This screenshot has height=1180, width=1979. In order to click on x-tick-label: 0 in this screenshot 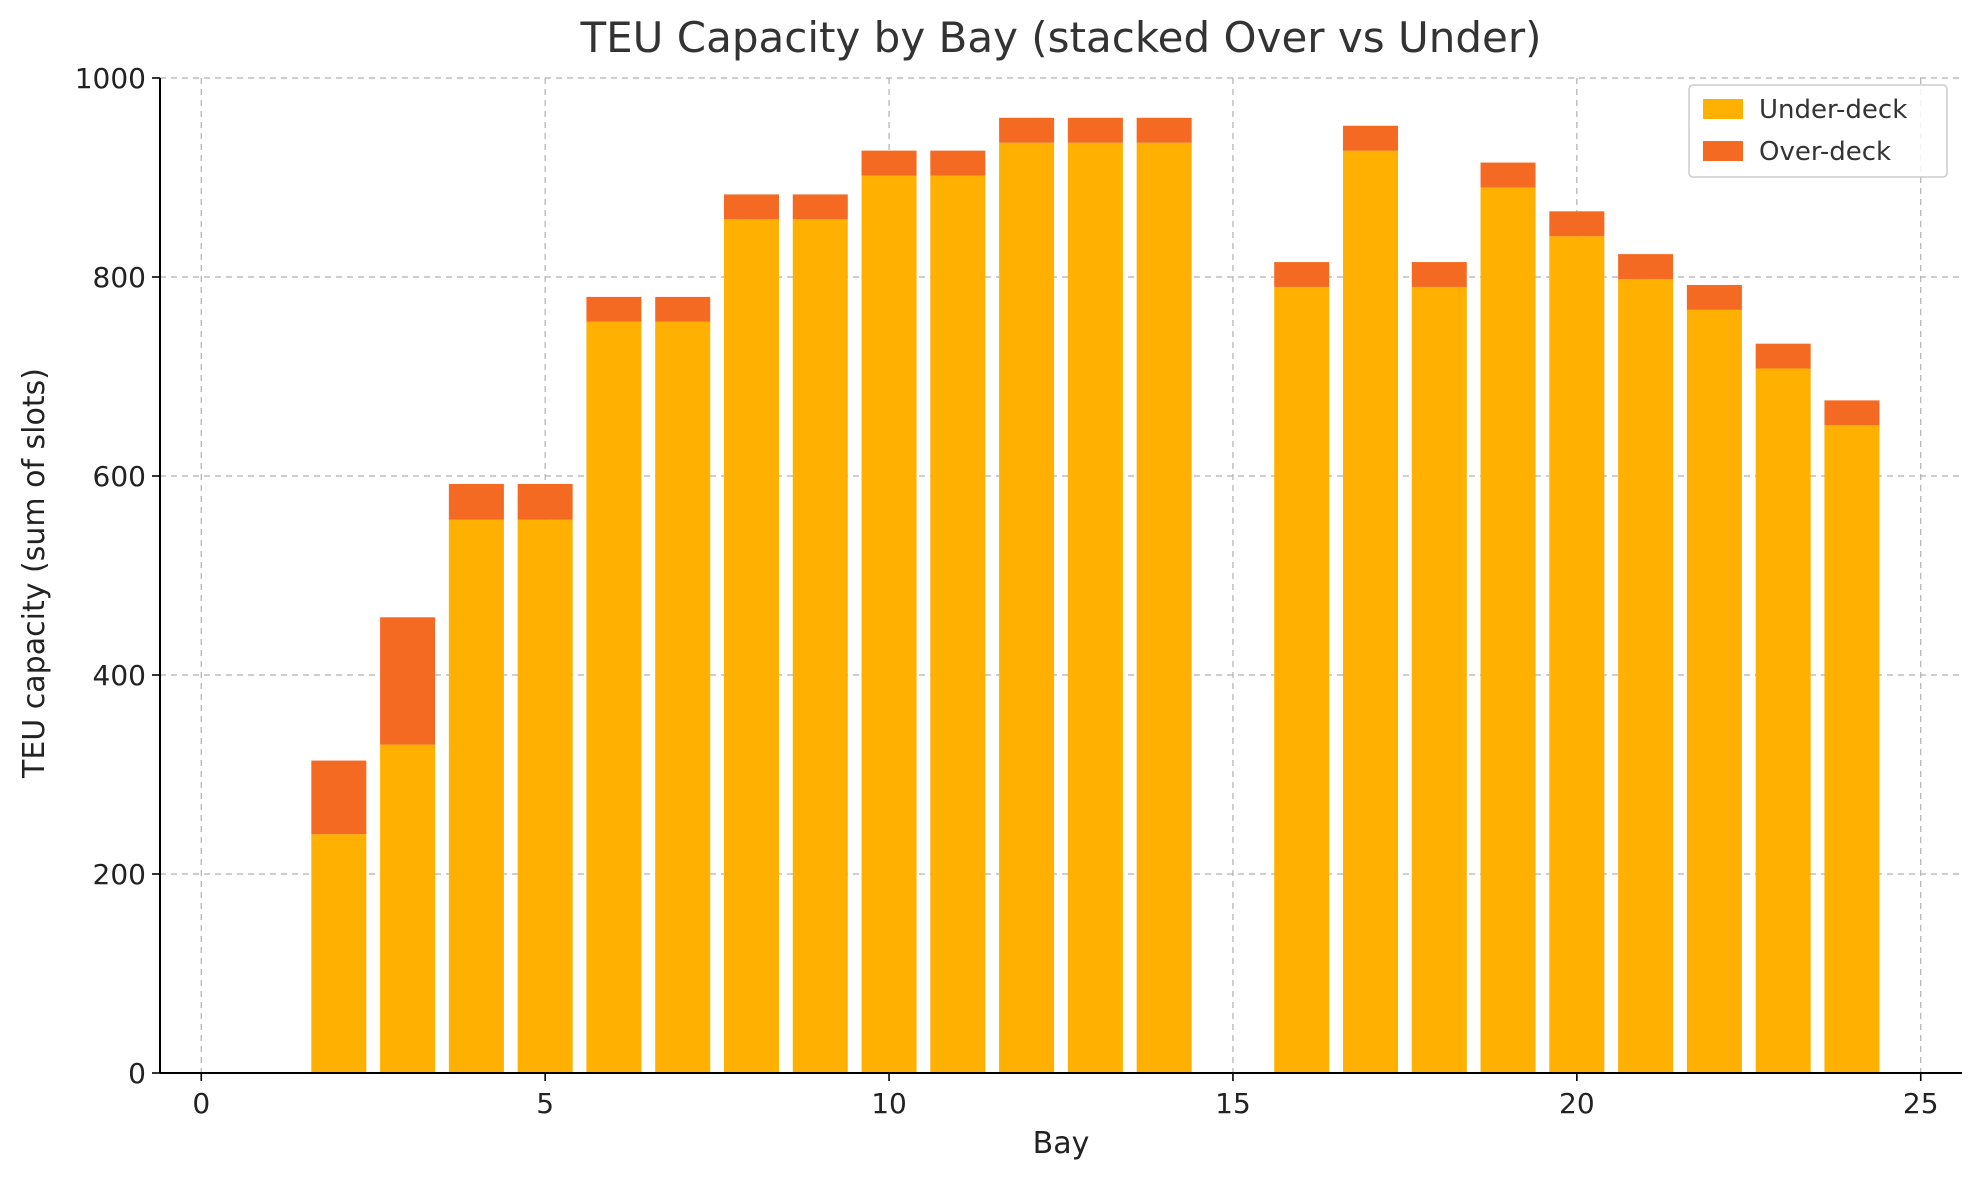, I will do `click(201, 1103)`.